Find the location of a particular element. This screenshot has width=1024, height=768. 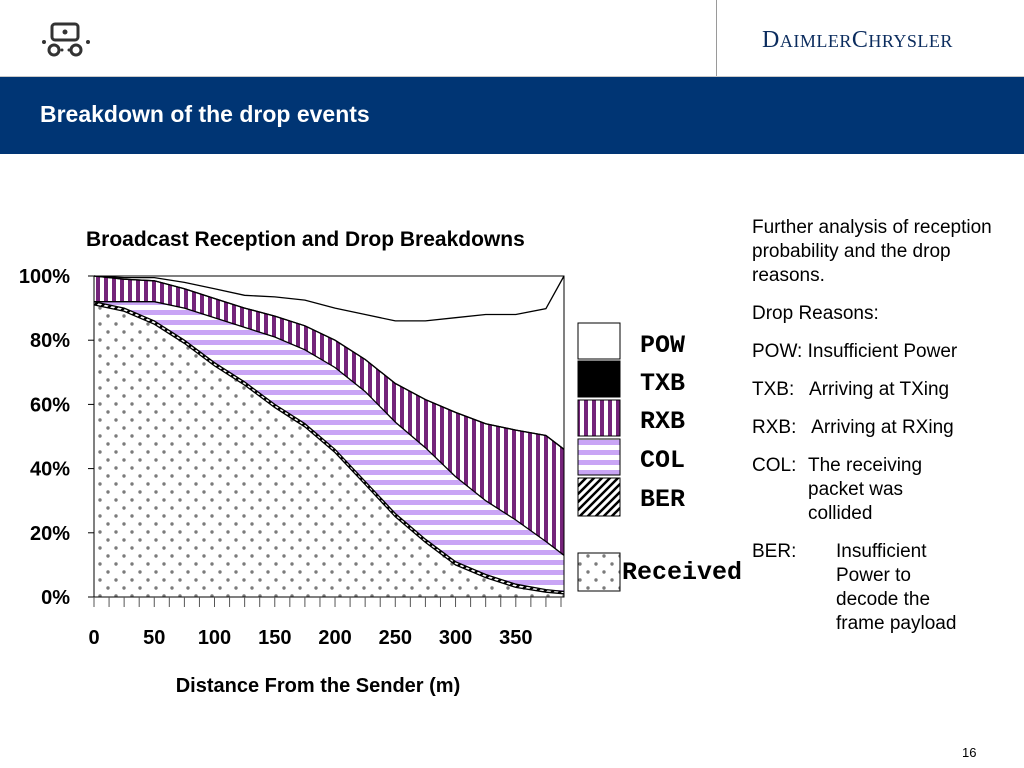

legend-label-ber: BER is located at coordinates (662, 499).